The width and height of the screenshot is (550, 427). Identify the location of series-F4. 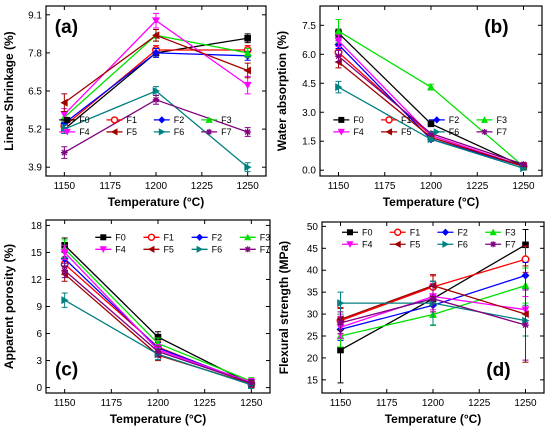
(156, 66).